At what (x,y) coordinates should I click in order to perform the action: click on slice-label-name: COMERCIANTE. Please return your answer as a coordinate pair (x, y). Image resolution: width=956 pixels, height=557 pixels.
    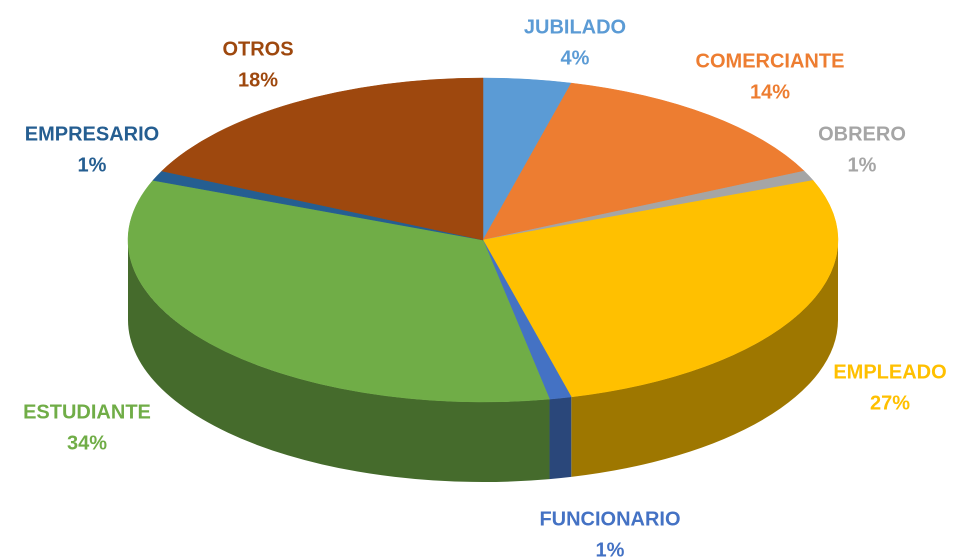
    Looking at the image, I should click on (770, 61).